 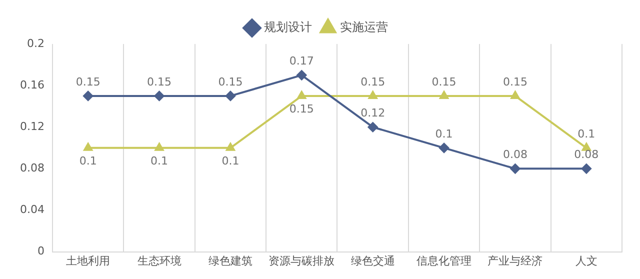 What do you see at coordinates (288, 27) in the screenshot?
I see `legend-label: 规划设计` at bounding box center [288, 27].